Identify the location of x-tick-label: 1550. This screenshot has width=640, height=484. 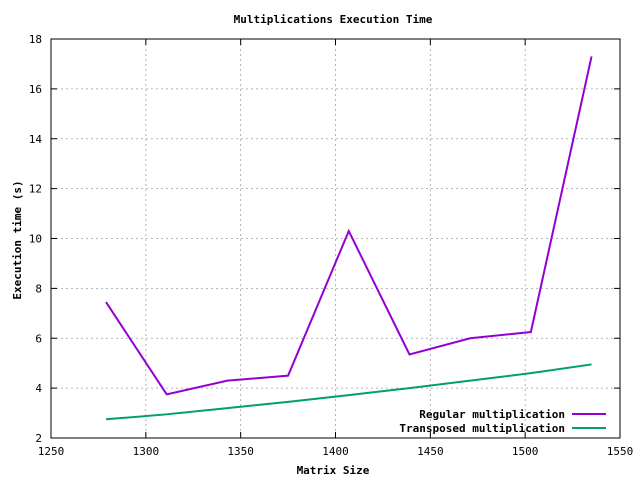
(620, 451).